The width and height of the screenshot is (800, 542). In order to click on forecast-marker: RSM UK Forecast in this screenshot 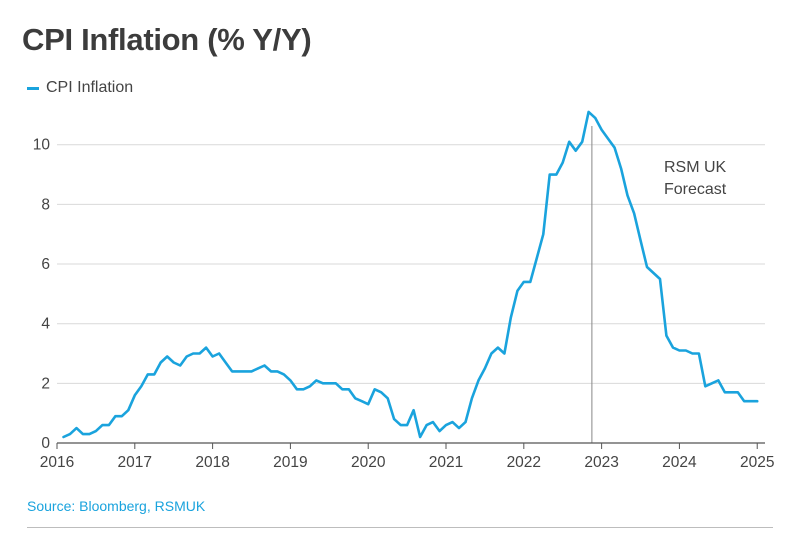, I will do `click(659, 284)`.